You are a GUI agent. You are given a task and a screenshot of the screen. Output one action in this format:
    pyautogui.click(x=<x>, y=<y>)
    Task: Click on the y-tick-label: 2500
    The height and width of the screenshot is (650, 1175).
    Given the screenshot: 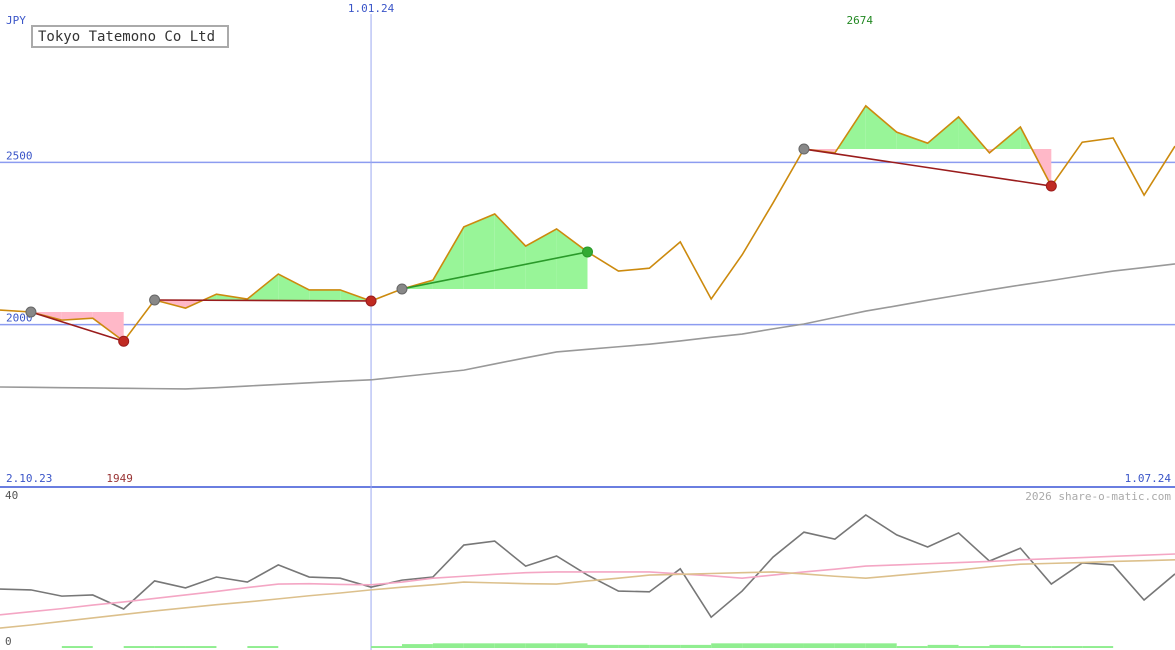 What is the action you would take?
    pyautogui.click(x=19, y=155)
    